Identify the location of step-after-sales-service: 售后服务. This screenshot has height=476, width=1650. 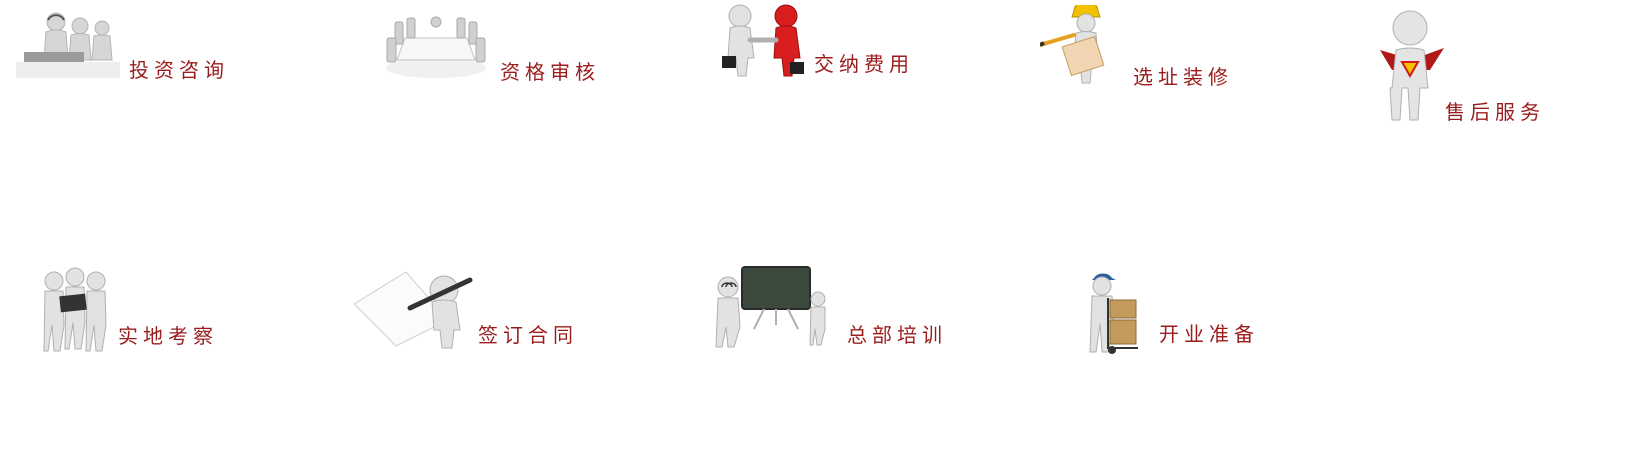
(1495, 67).